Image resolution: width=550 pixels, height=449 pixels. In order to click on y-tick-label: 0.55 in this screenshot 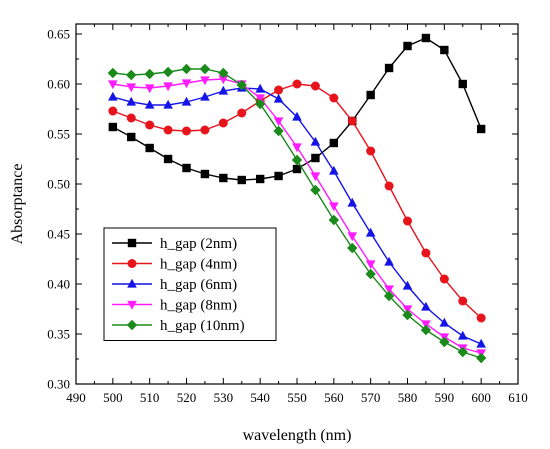, I will do `click(58, 134)`.